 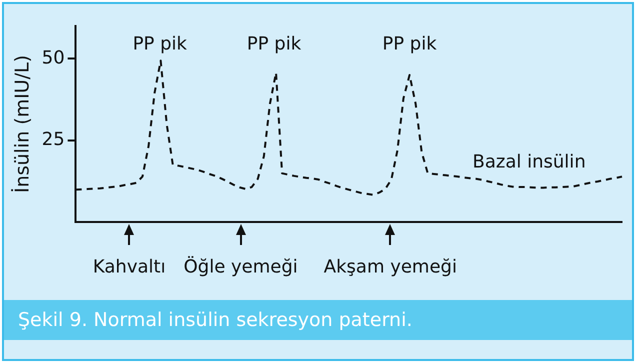 I want to click on annotation: Bazal insülin, so click(x=529, y=162).